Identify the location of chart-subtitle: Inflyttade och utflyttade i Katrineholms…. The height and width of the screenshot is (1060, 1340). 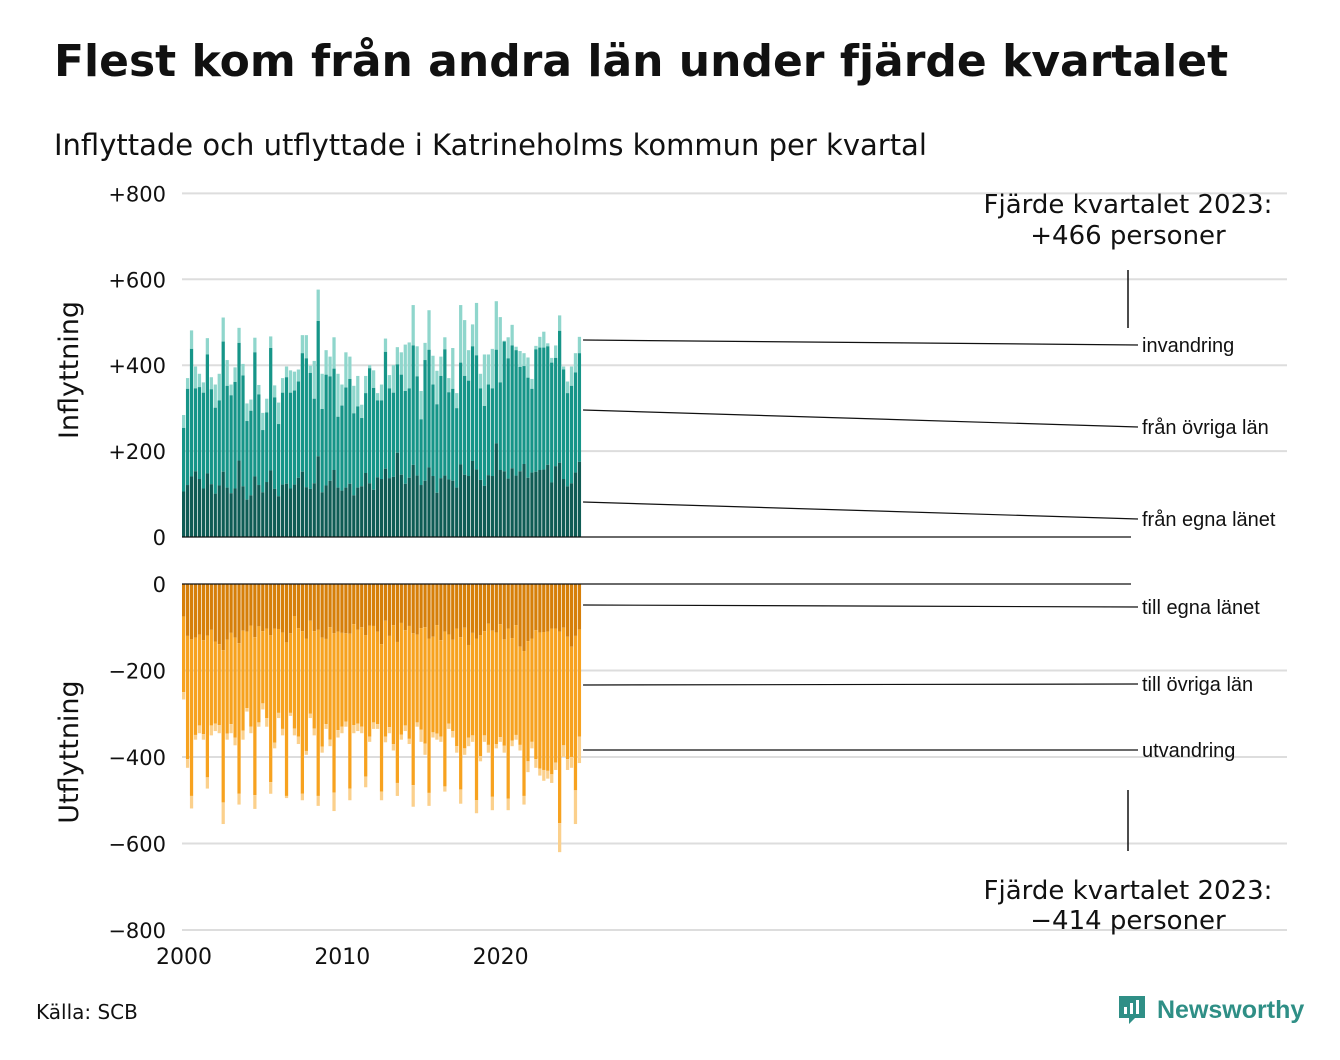
(490, 145).